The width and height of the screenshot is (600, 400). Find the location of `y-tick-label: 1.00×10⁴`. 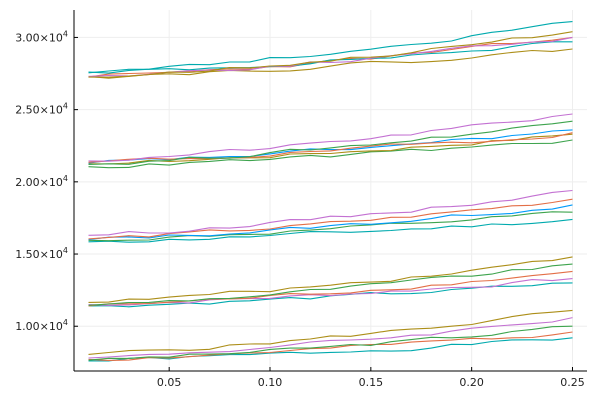

y-tick-label: 1.00×10⁴ is located at coordinates (41, 325).